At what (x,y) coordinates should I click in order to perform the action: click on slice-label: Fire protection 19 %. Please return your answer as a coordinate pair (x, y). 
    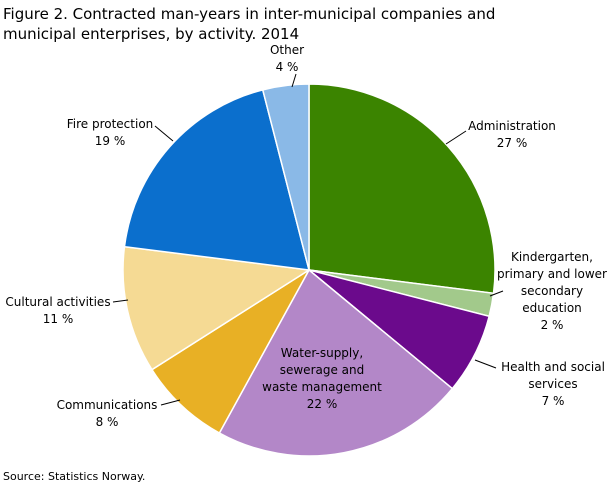
    Looking at the image, I should click on (110, 133).